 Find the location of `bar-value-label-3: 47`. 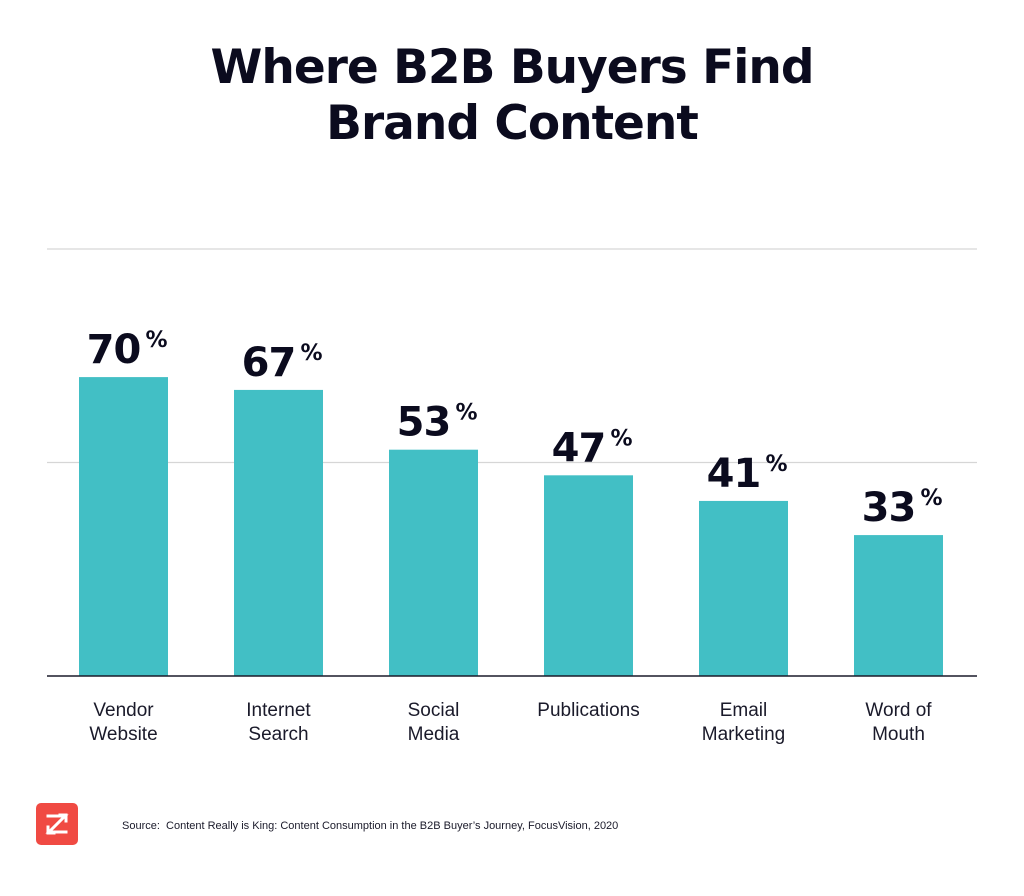

bar-value-label-3: 47 is located at coordinates (579, 448).